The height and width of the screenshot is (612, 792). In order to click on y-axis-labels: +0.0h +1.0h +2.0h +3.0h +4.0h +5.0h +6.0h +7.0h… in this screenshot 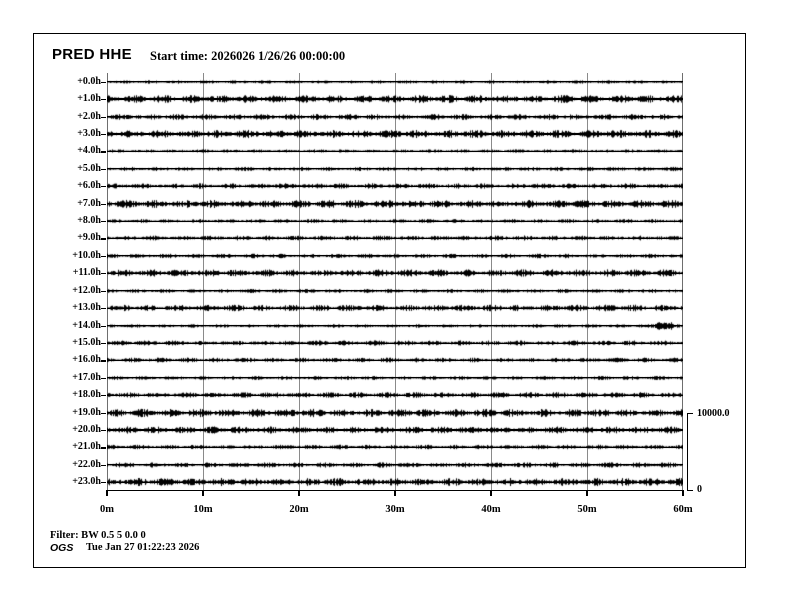, I will do `click(79, 282)`.